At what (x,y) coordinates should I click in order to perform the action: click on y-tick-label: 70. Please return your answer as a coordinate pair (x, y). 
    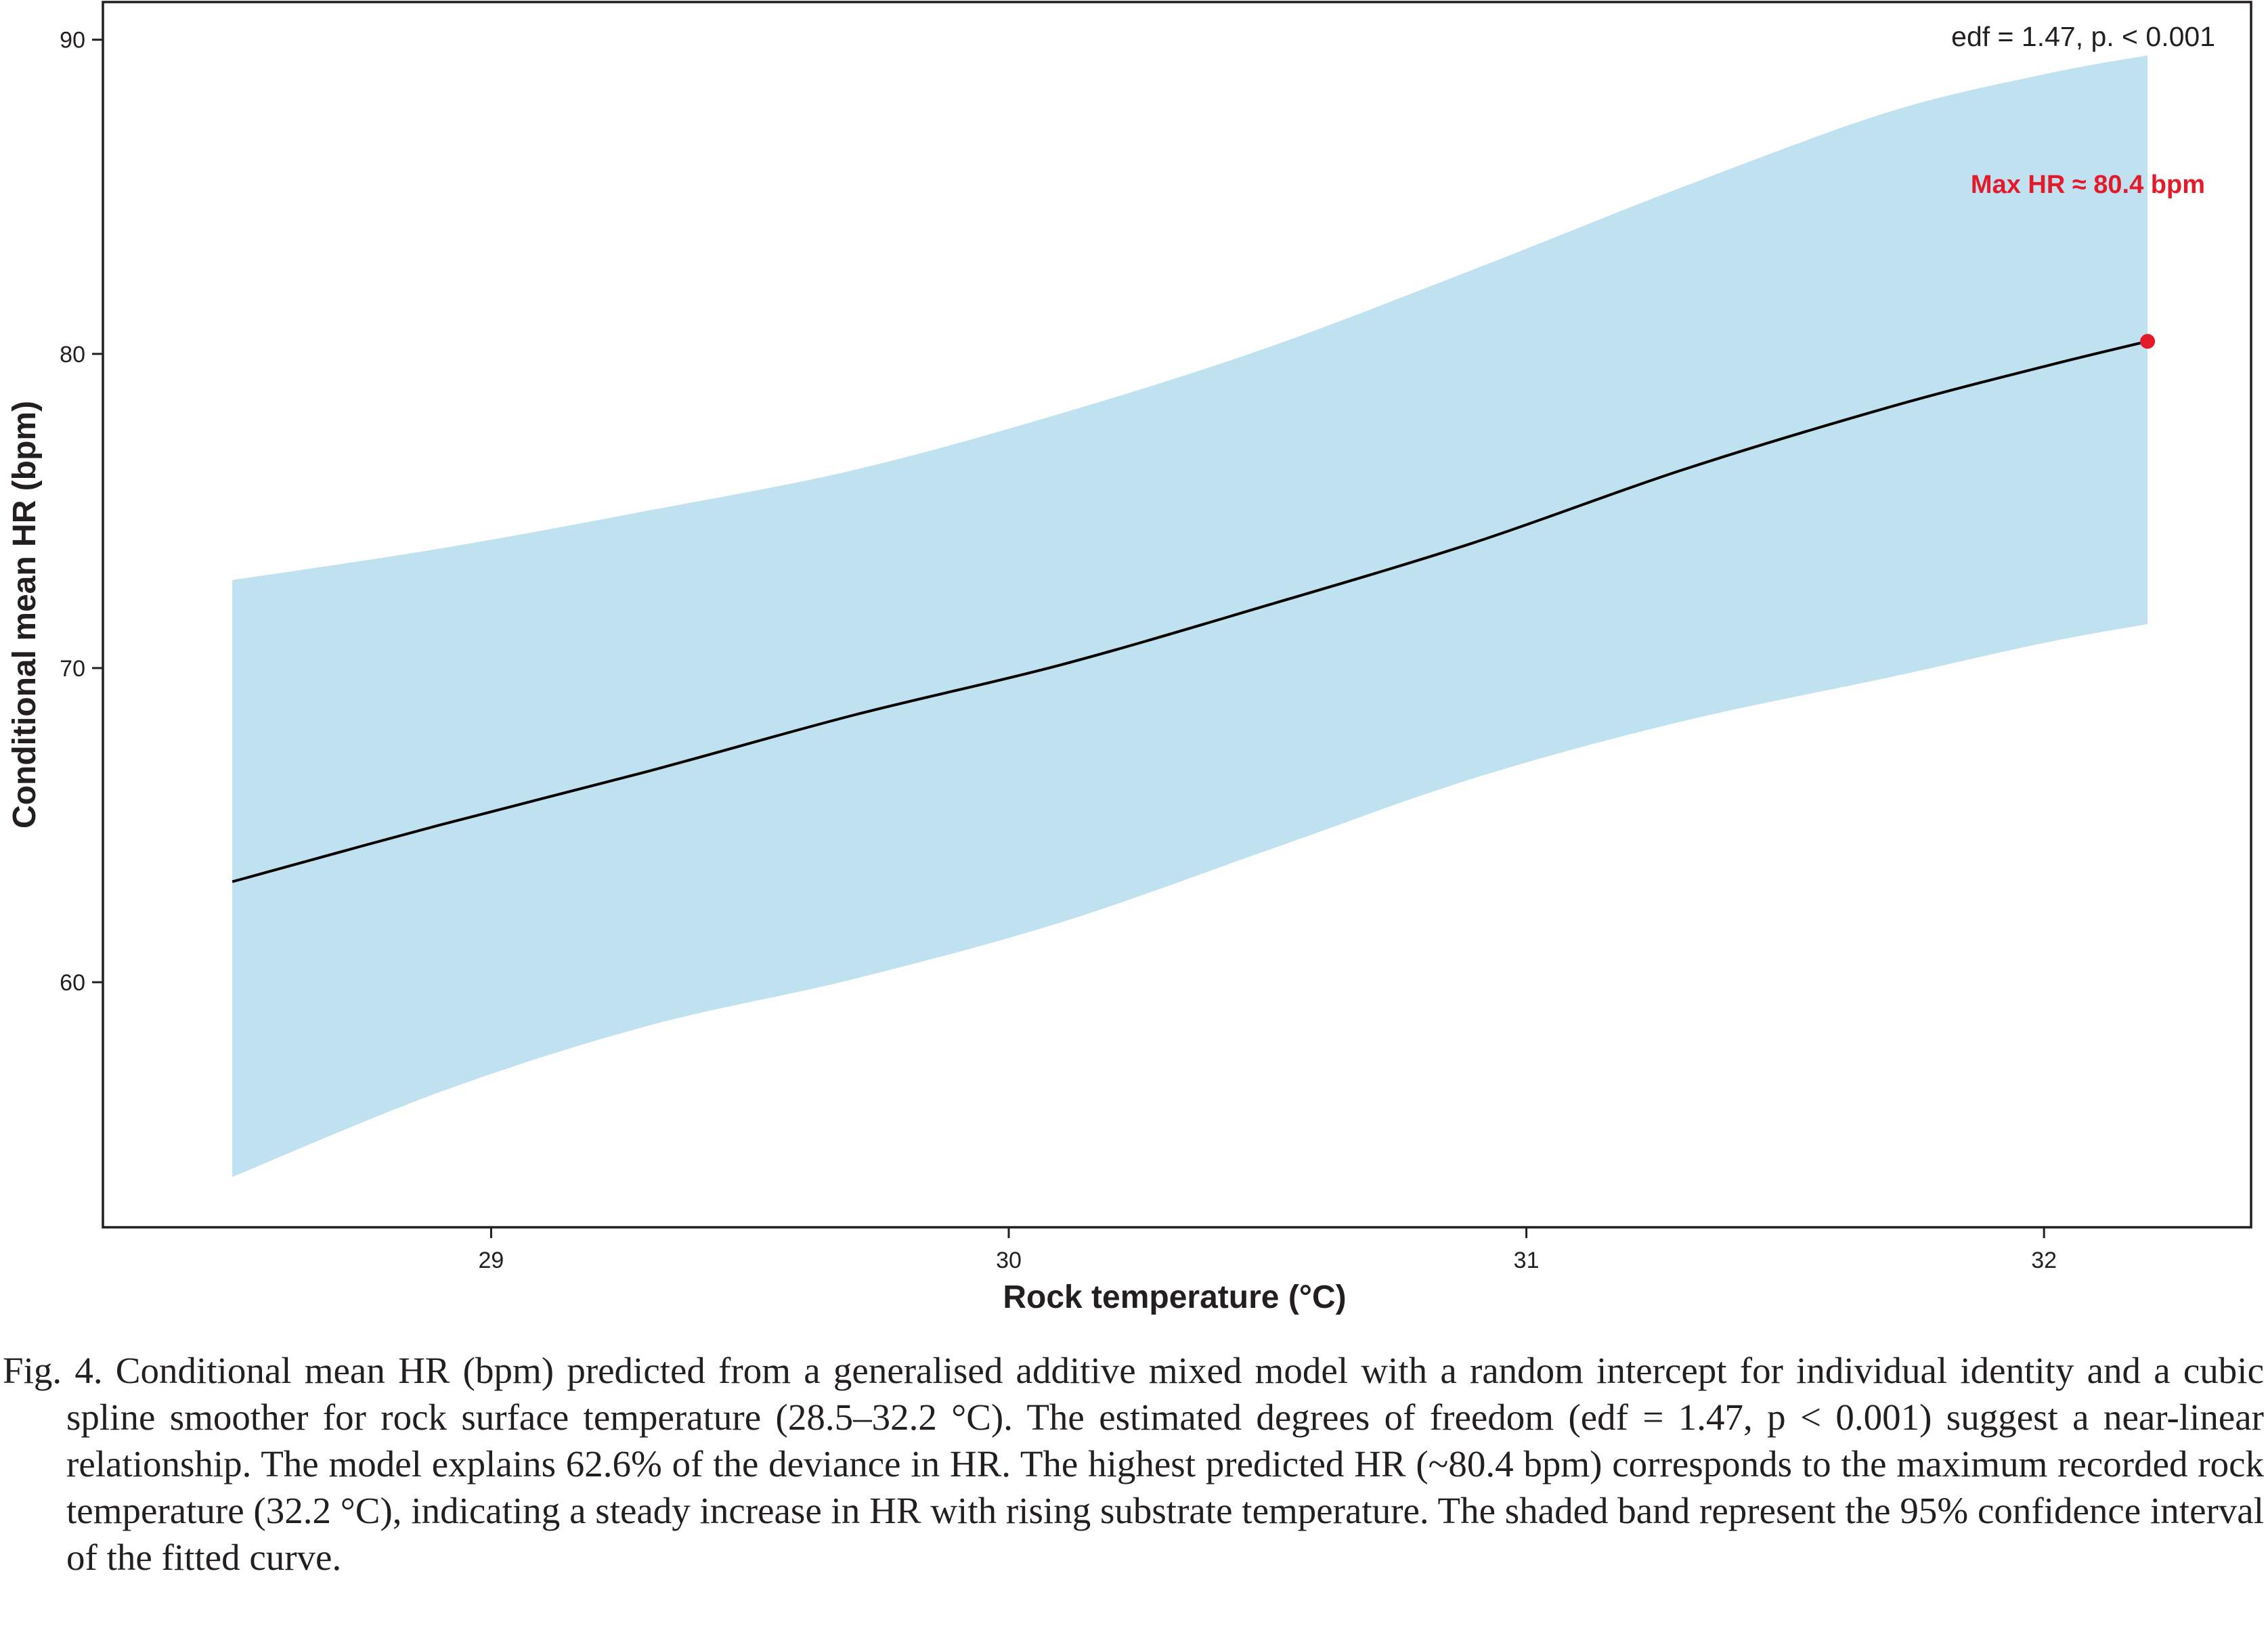
    Looking at the image, I should click on (72, 669).